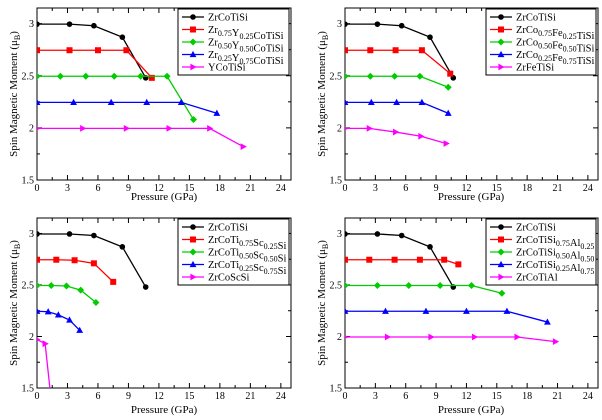 Image resolution: width=602 pixels, height=420 pixels. Describe the element at coordinates (555, 33) in the screenshot. I see `legend-label: ZrCo0.75Fe0.25TiSi` at that location.